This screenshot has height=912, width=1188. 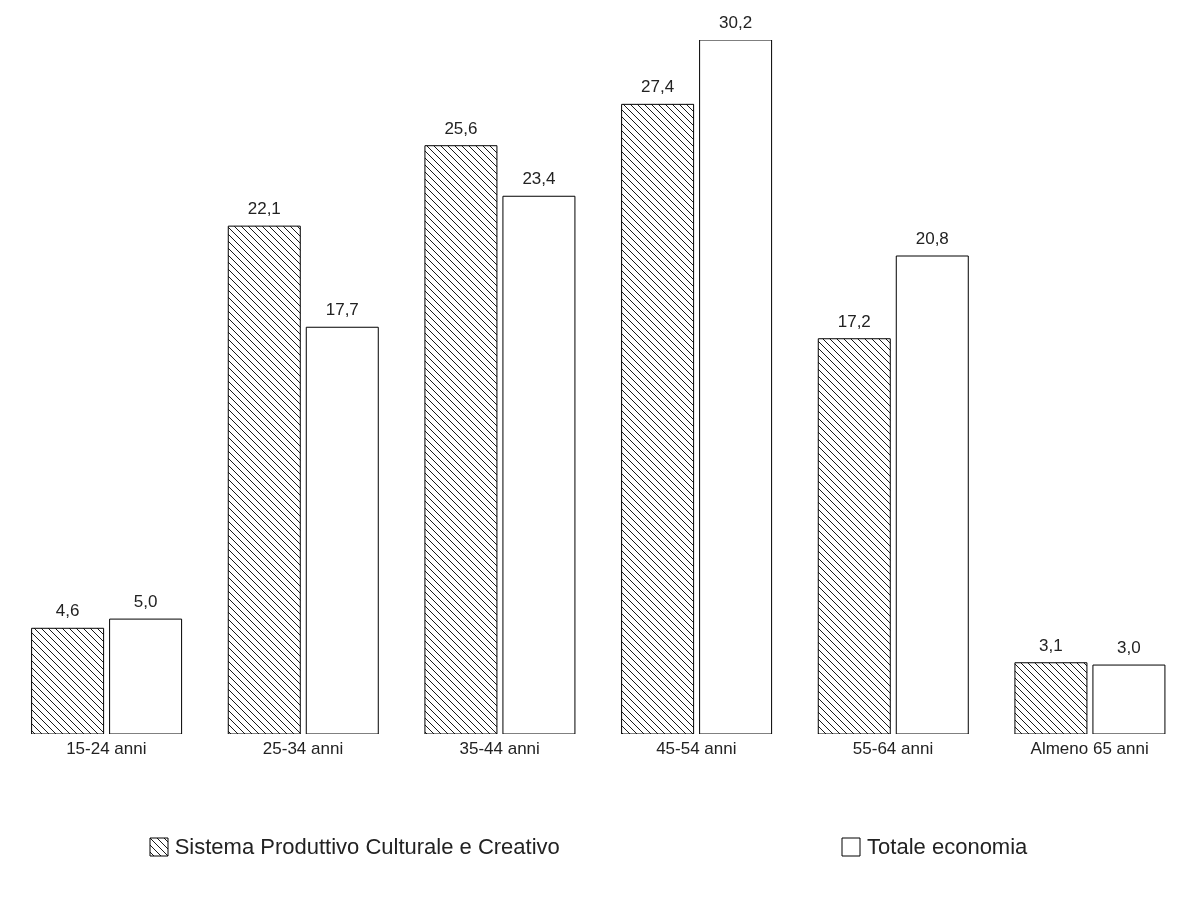 What do you see at coordinates (106, 749) in the screenshot?
I see `x-tick-label: 15-24 anni` at bounding box center [106, 749].